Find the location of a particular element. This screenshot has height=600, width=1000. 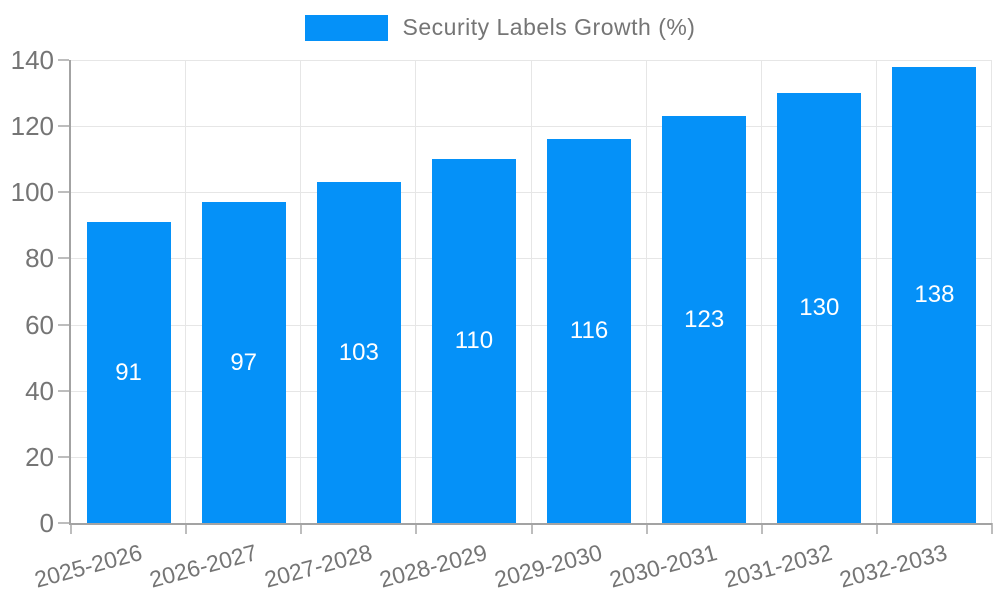

x-axis-line is located at coordinates (530, 524).